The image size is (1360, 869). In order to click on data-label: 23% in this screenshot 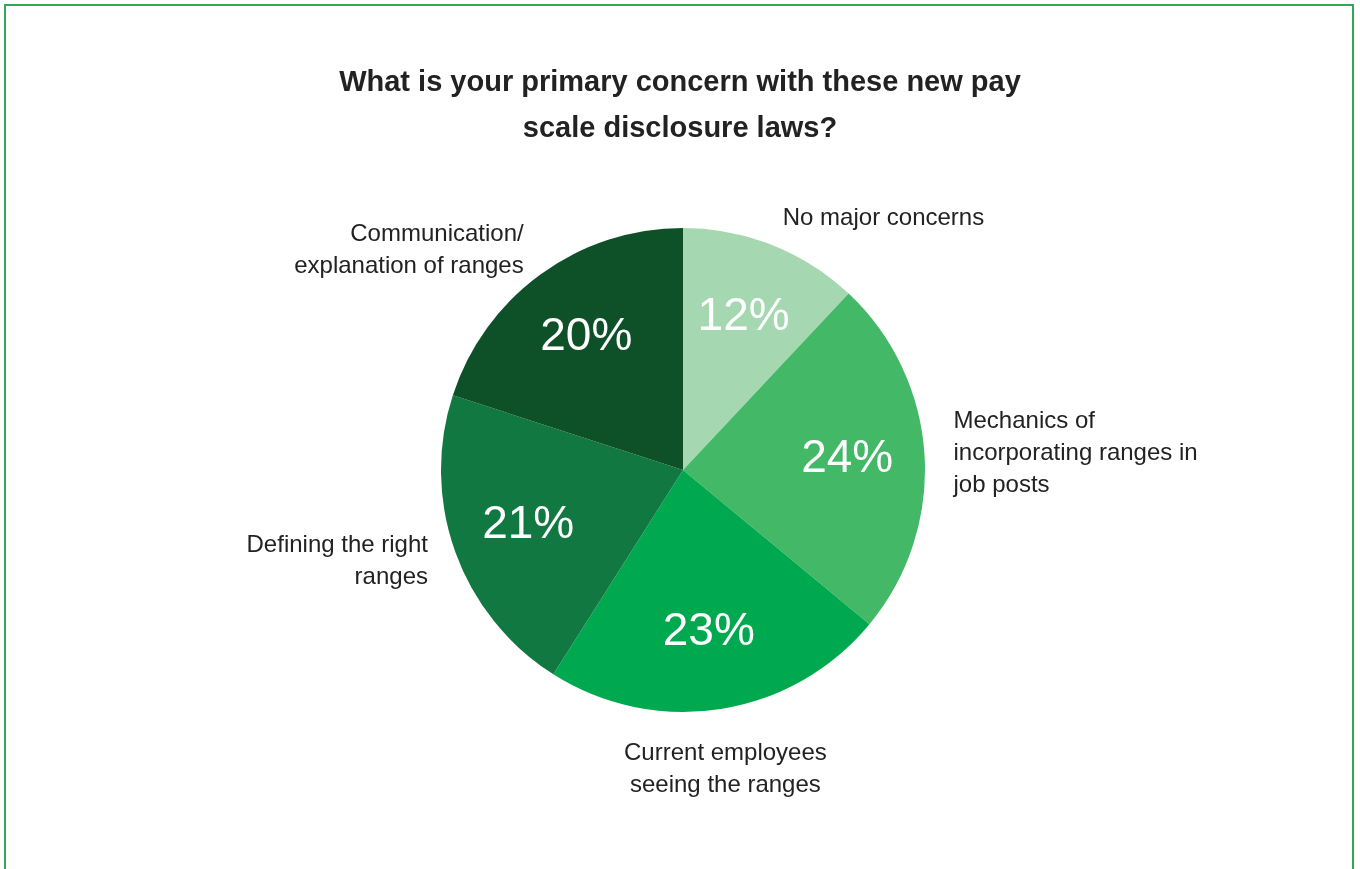, I will do `click(708, 629)`.